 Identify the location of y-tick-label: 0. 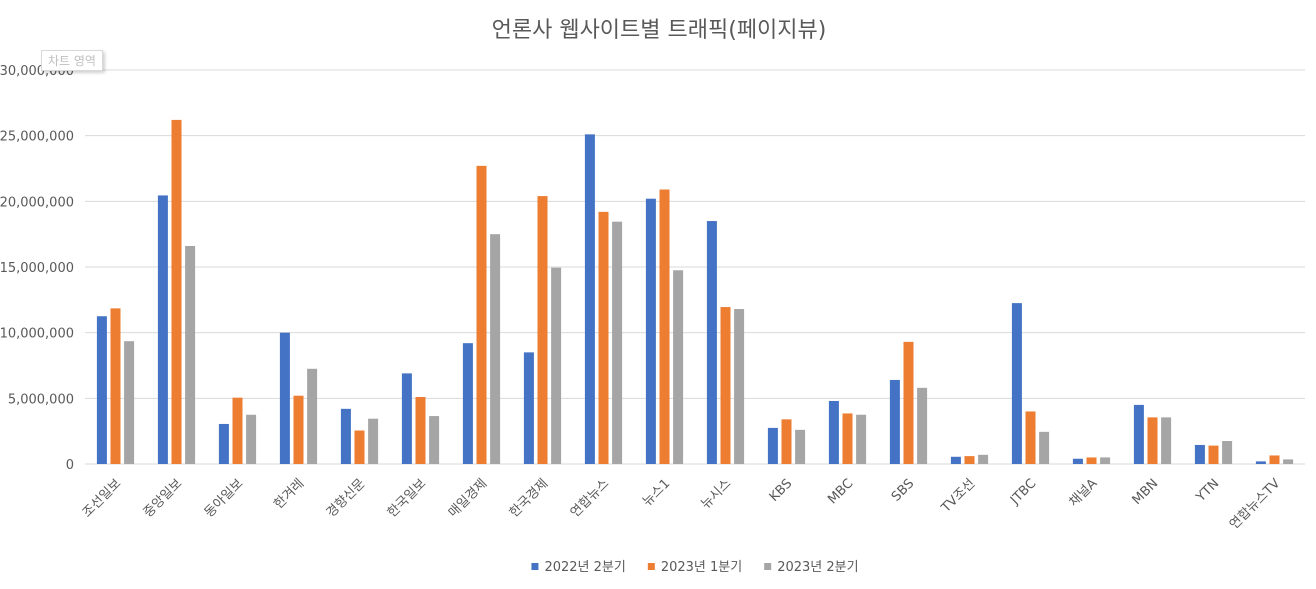
(70, 465).